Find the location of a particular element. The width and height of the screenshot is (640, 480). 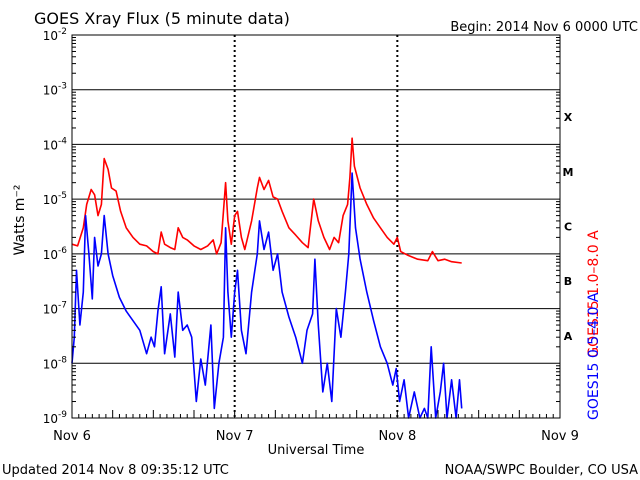

begin-time-label: Begin: 2014 Nov 6 0000 UTC is located at coordinates (544, 27).